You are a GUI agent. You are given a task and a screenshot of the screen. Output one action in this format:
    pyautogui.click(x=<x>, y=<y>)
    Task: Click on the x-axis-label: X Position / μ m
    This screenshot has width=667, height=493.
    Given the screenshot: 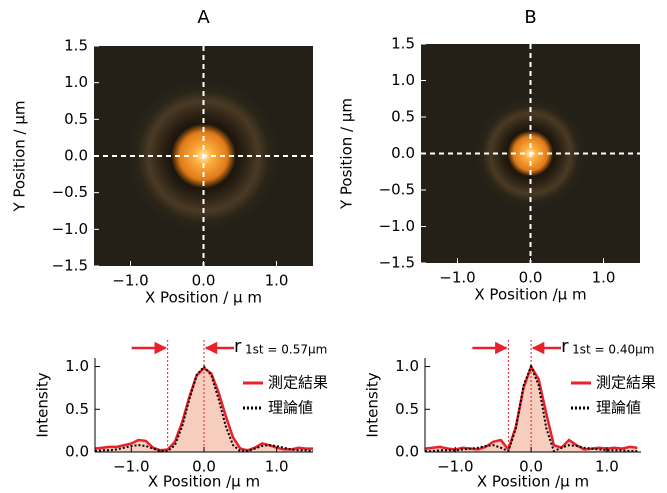 What is the action you would take?
    pyautogui.click(x=203, y=298)
    